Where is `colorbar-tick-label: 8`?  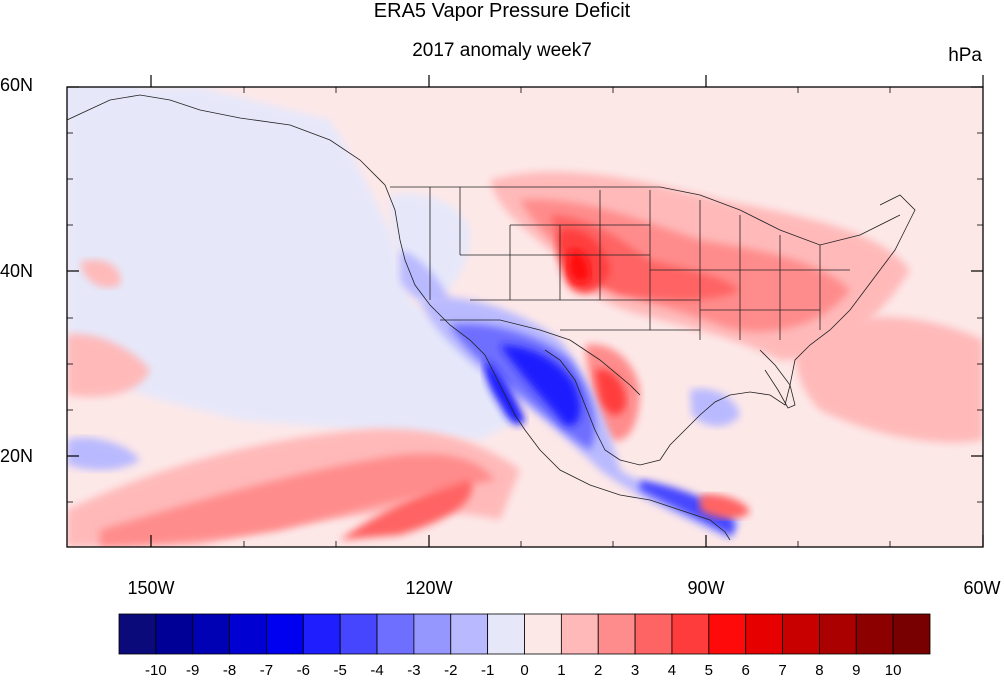 colorbar-tick-label: 8 is located at coordinates (819, 670).